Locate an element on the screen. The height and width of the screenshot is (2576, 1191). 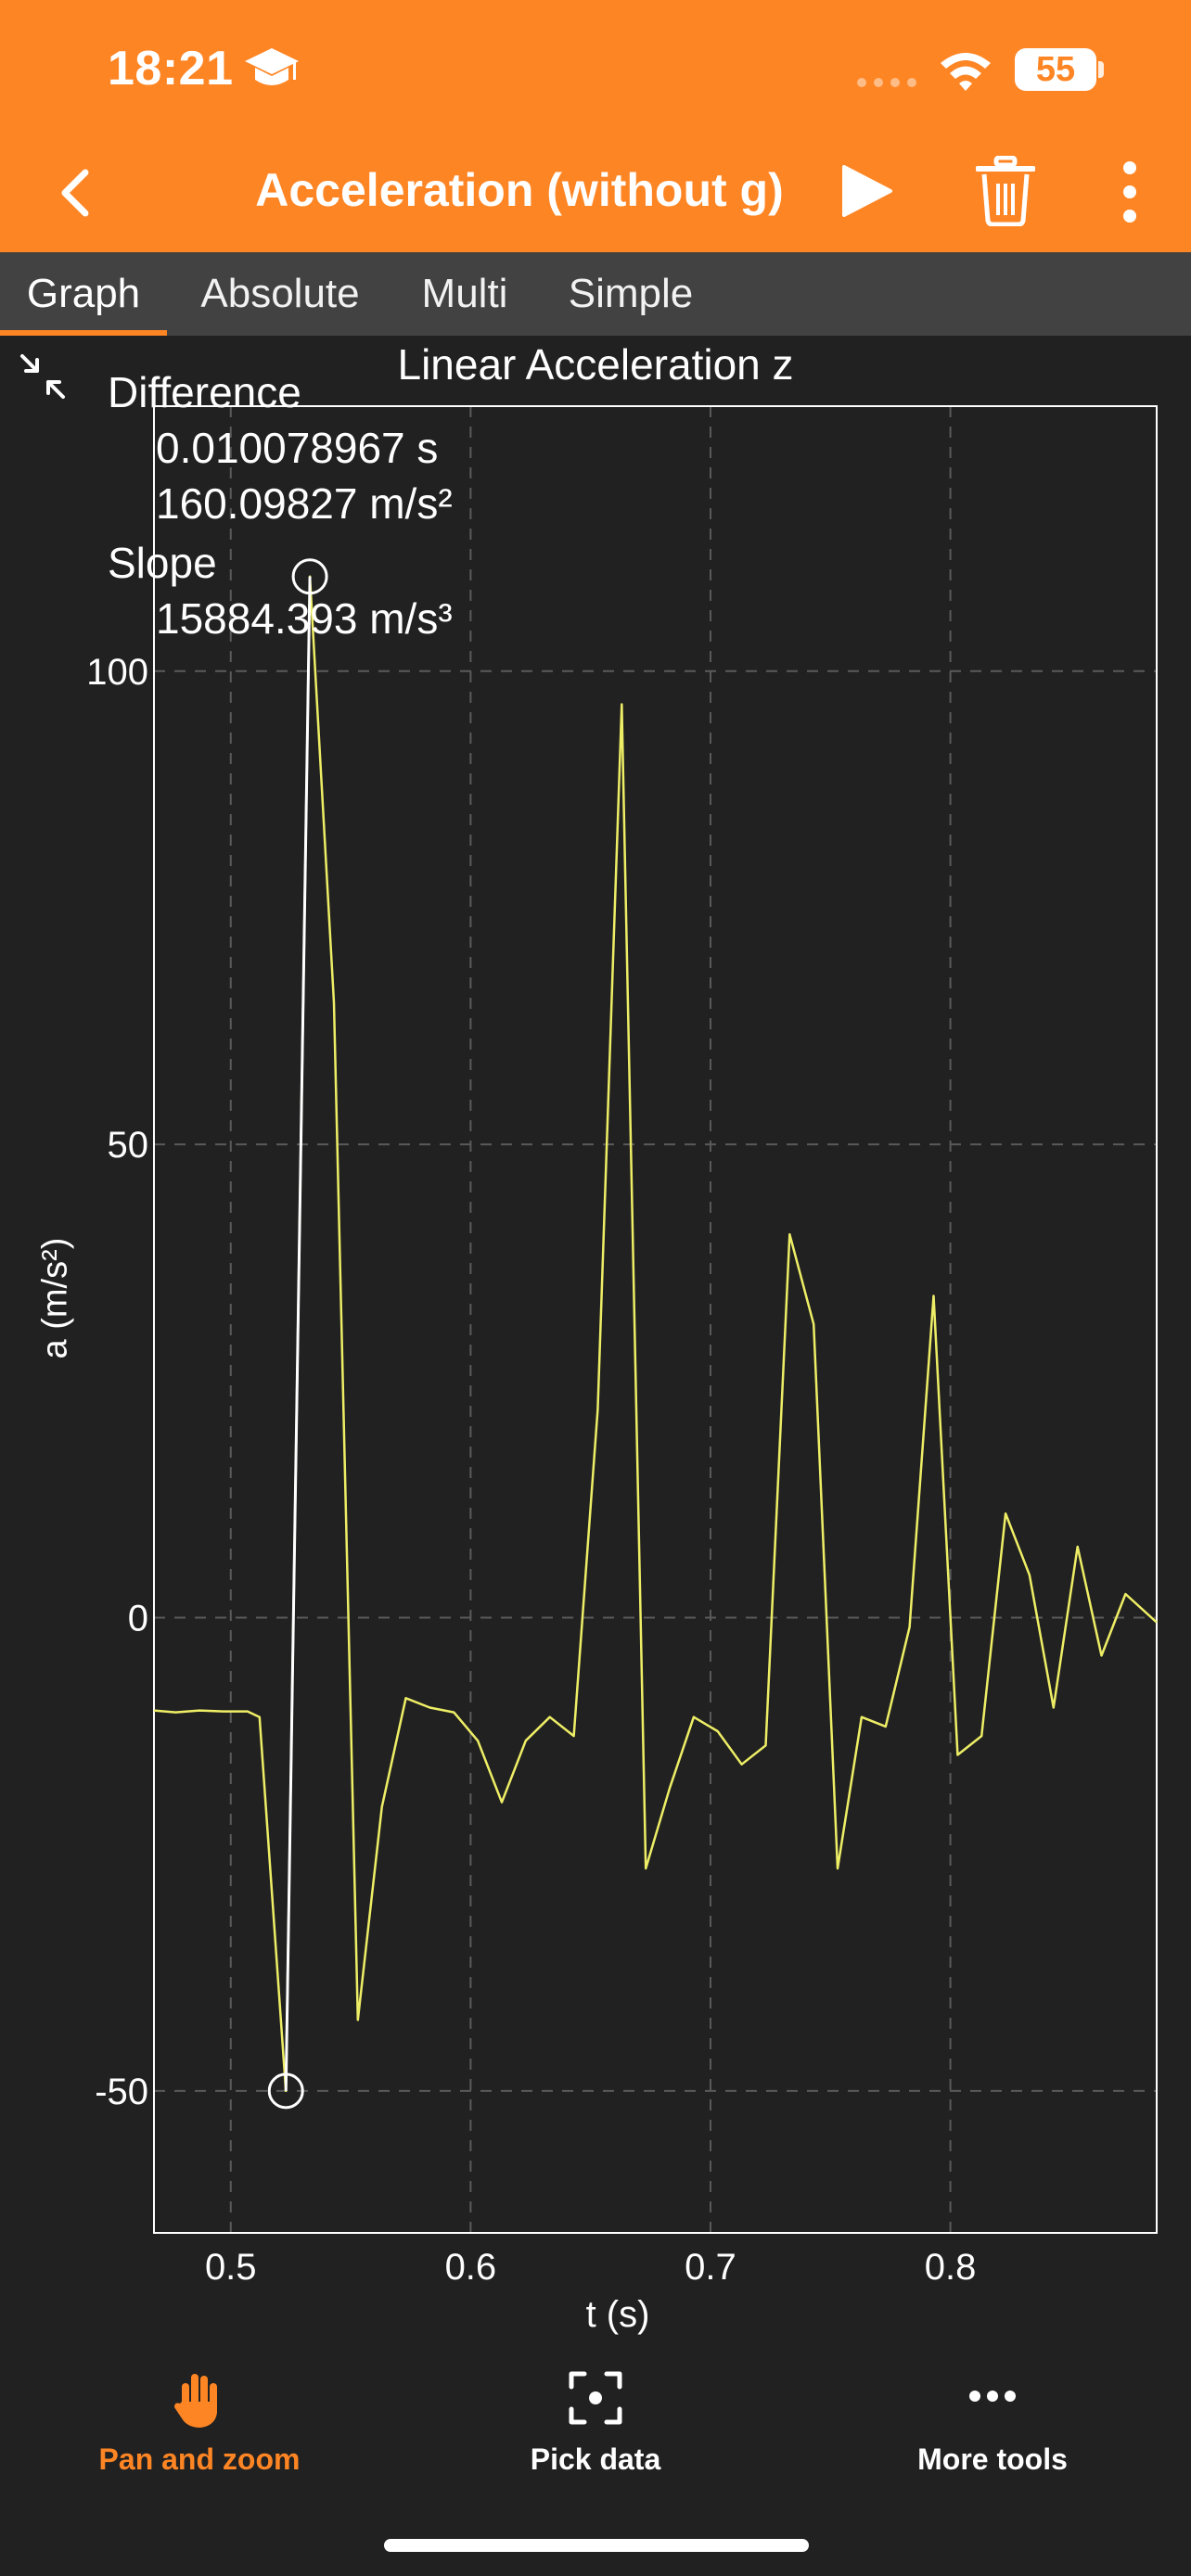
active-tab-indicator is located at coordinates (83, 333).